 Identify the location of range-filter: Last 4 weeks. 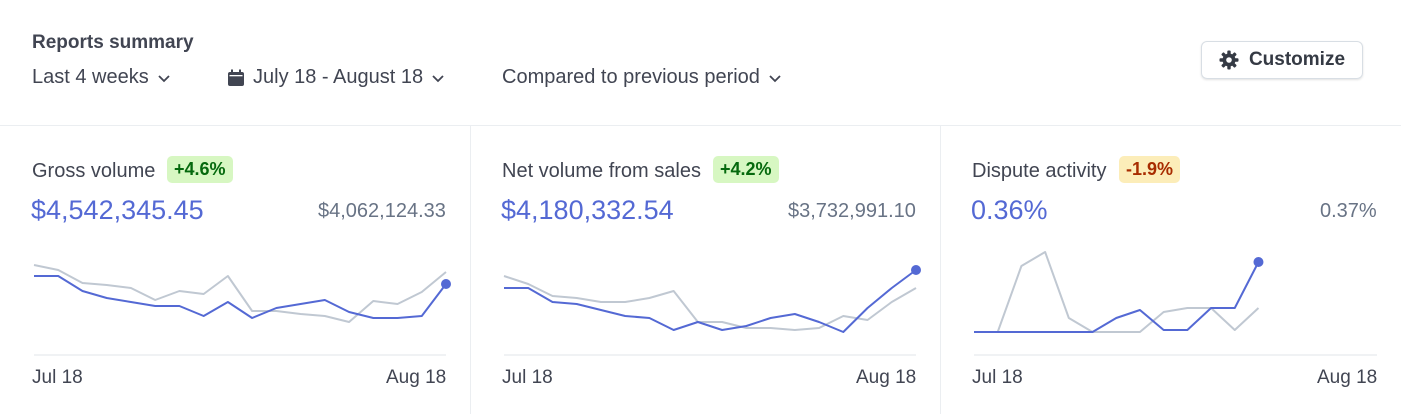
(101, 77).